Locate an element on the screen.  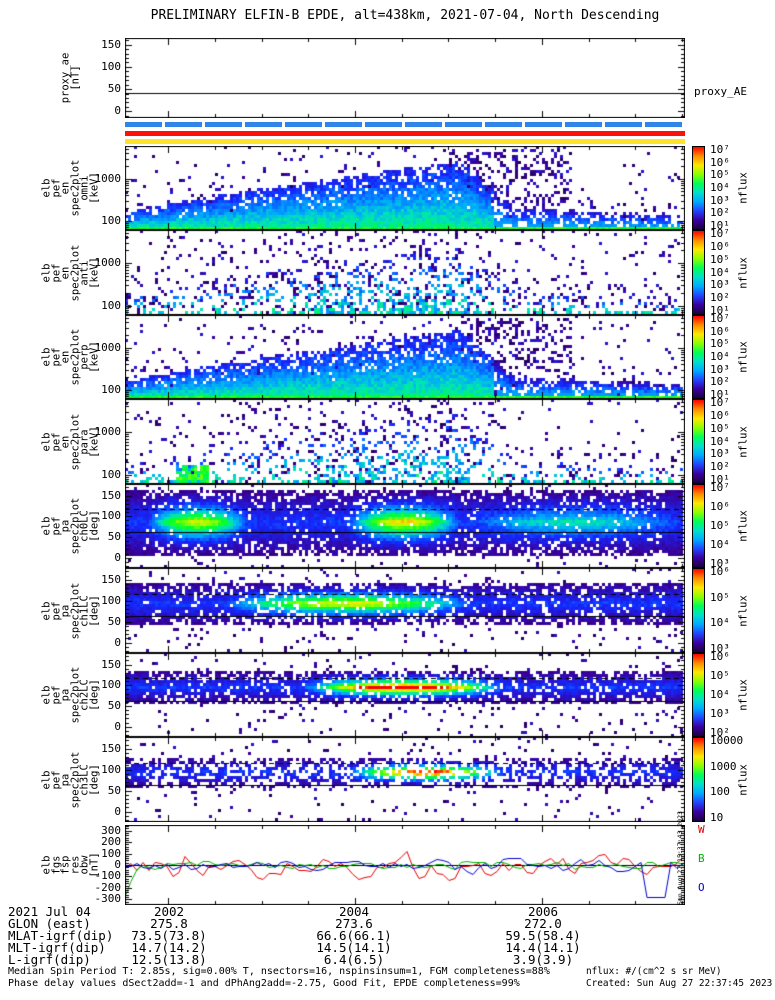
fgs-res-ytick-100: 100 is located at coordinates (111, 853).